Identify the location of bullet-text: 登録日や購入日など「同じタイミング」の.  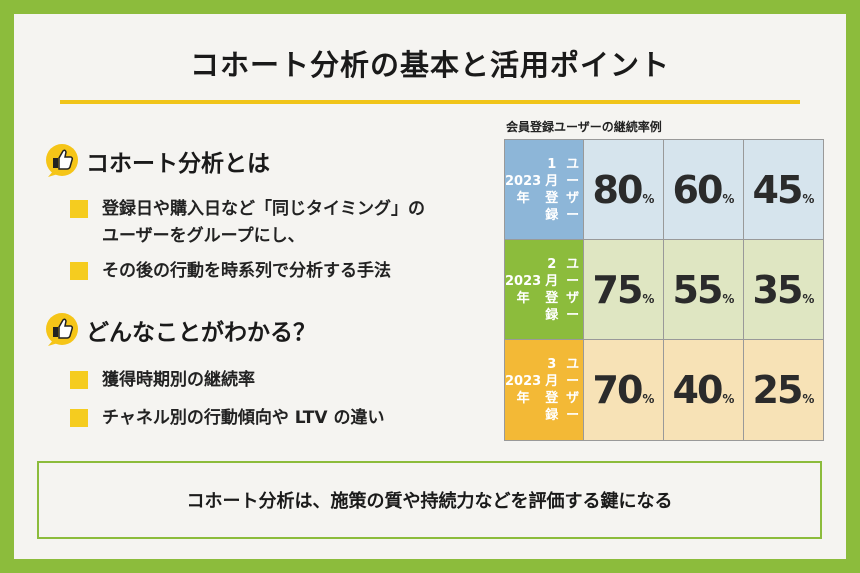
(263, 209).